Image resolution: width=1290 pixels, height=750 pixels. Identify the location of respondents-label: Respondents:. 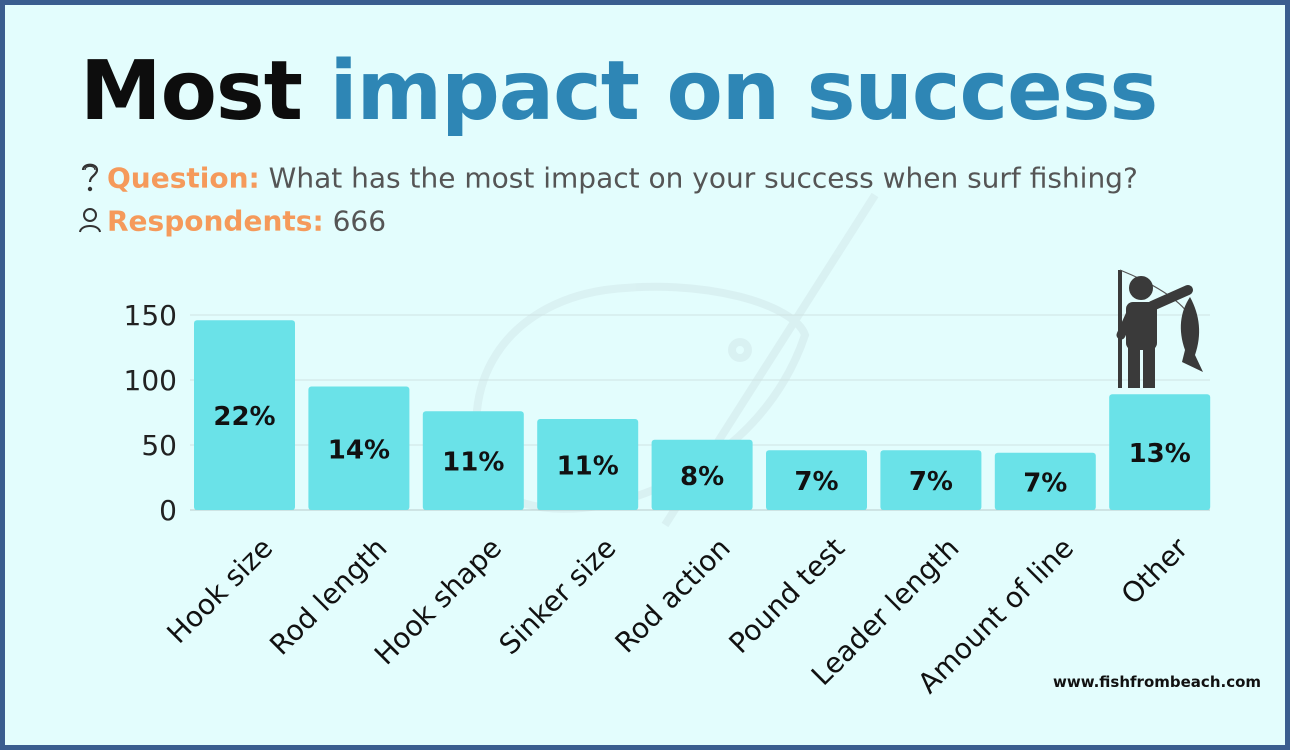
(215, 221).